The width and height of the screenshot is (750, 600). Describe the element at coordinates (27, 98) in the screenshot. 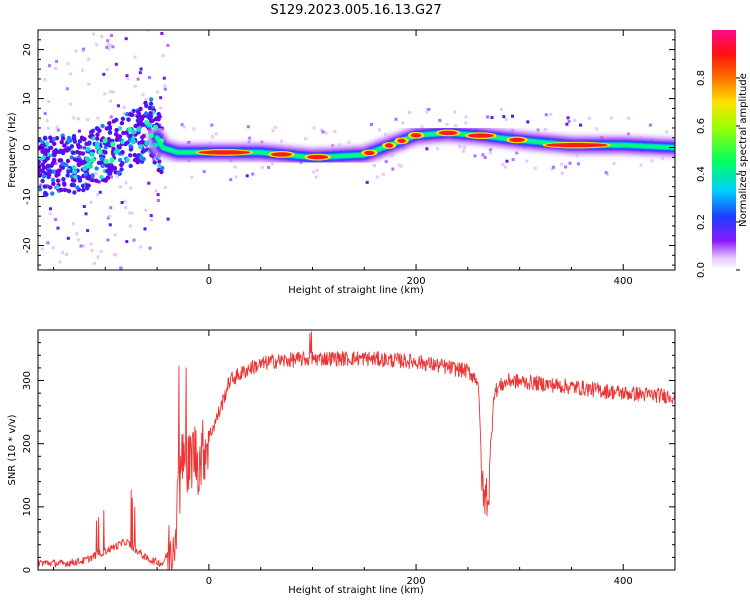

I see `y-tick-label: 10` at that location.